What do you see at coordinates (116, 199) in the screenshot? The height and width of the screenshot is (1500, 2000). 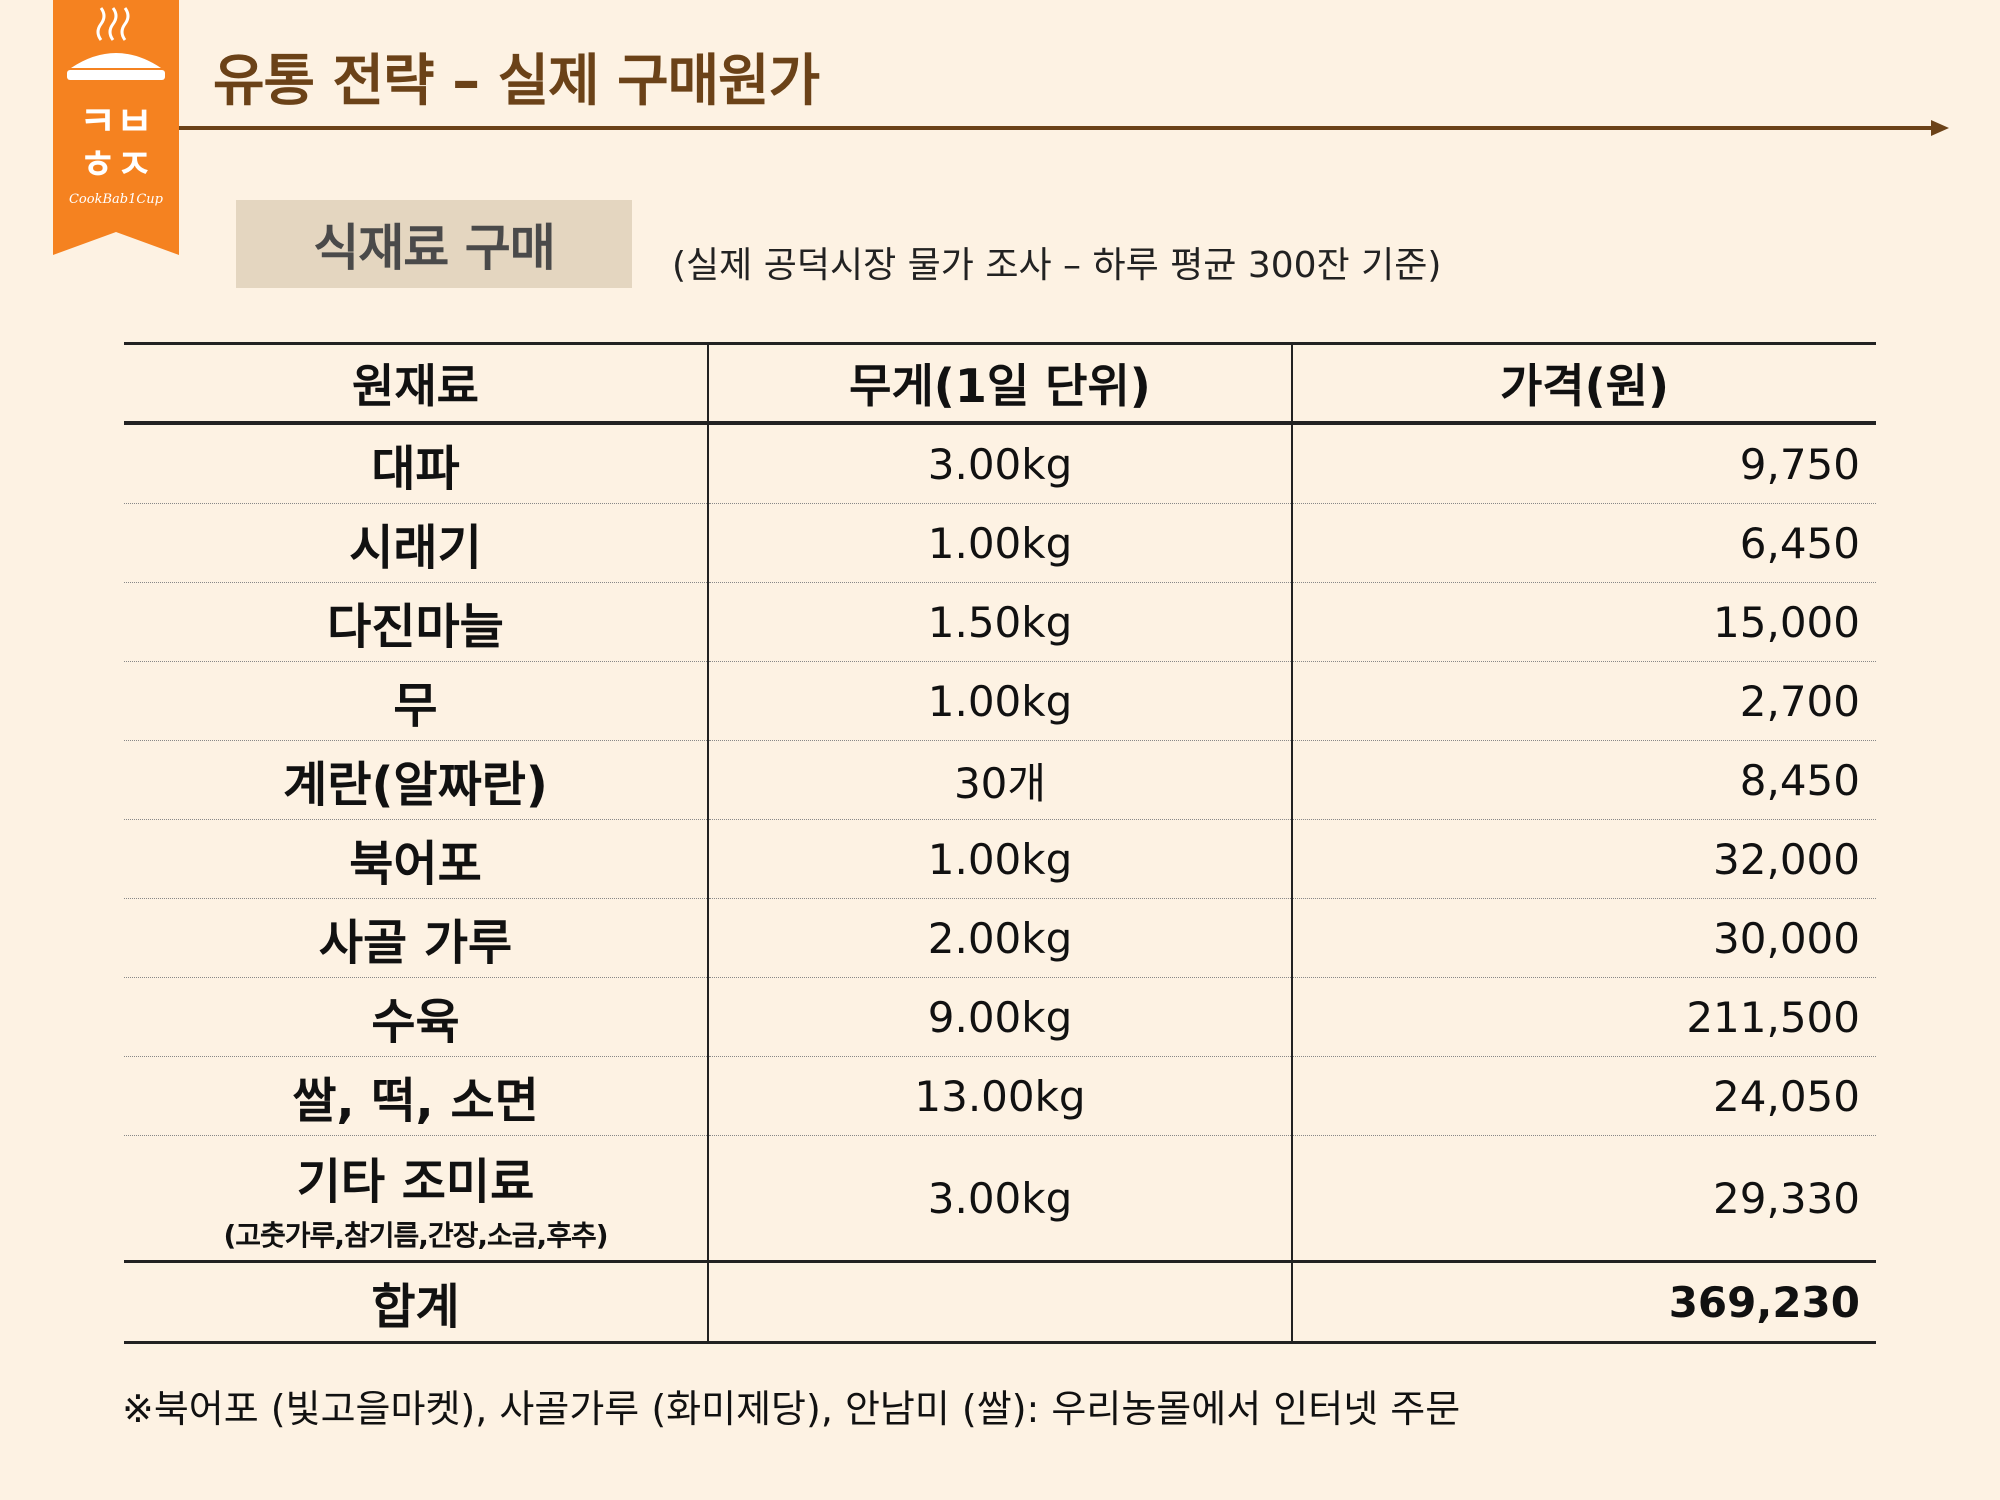 I see `logo-script: CookBab1Cup` at bounding box center [116, 199].